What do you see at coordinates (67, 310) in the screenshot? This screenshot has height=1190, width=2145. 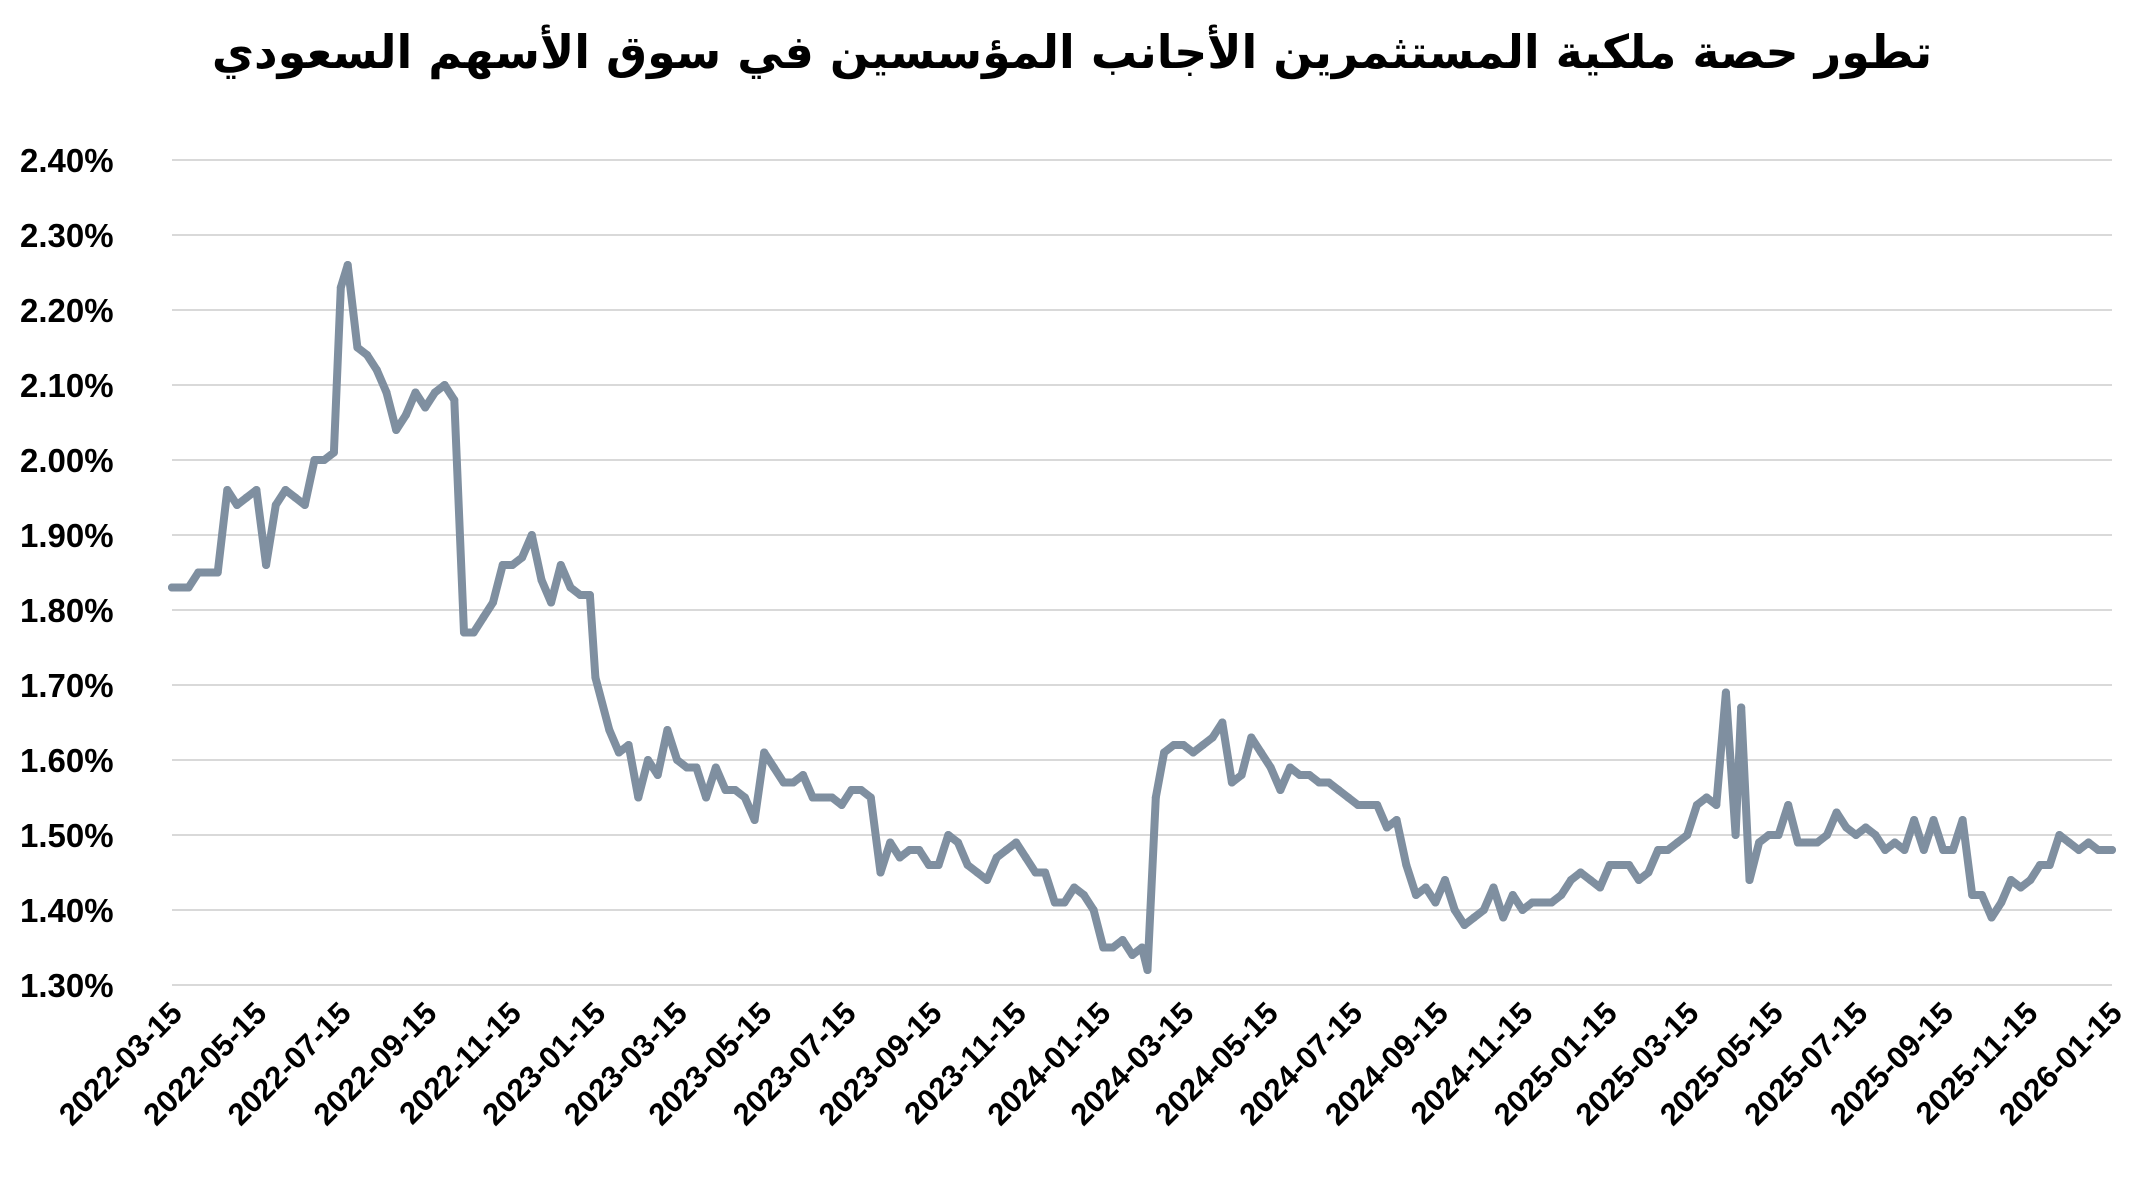 I see `y-tick-label: 2.20%` at bounding box center [67, 310].